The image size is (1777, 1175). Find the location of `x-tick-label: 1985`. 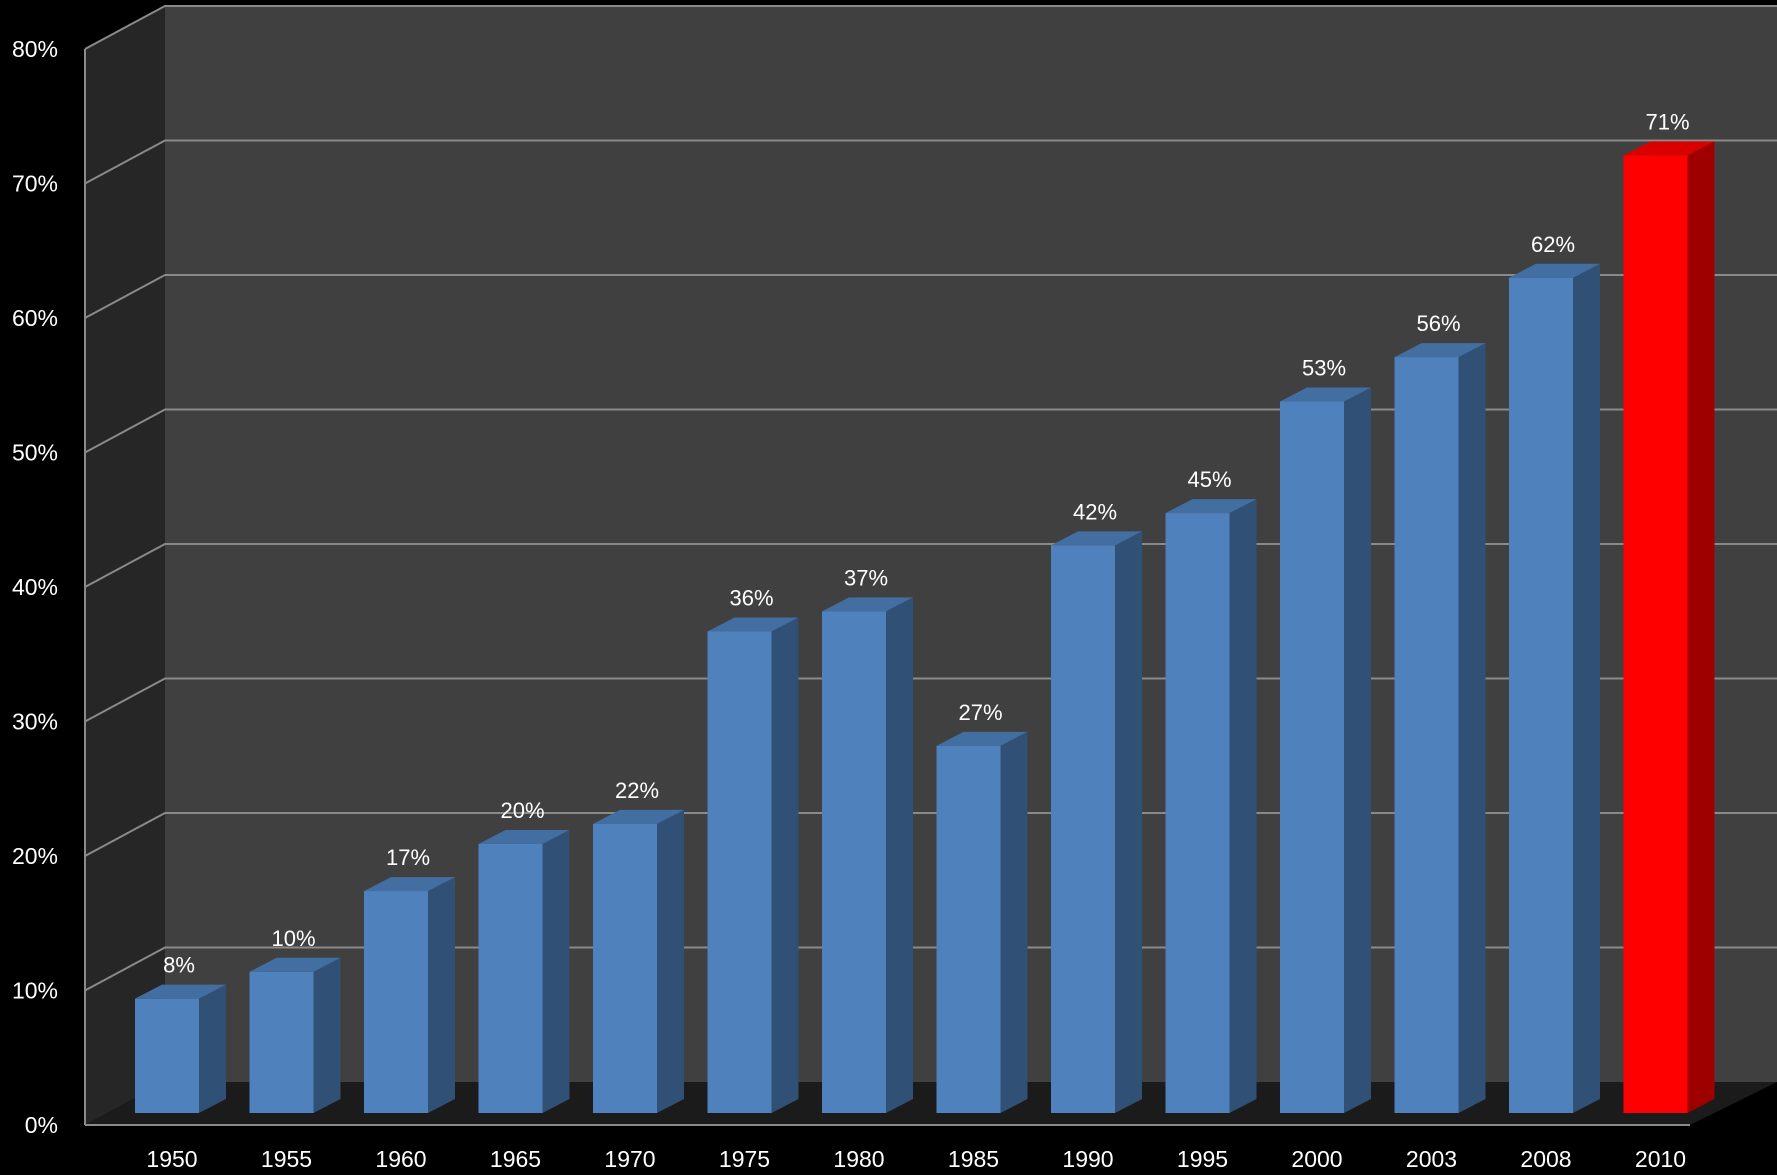

x-tick-label: 1985 is located at coordinates (973, 1159).